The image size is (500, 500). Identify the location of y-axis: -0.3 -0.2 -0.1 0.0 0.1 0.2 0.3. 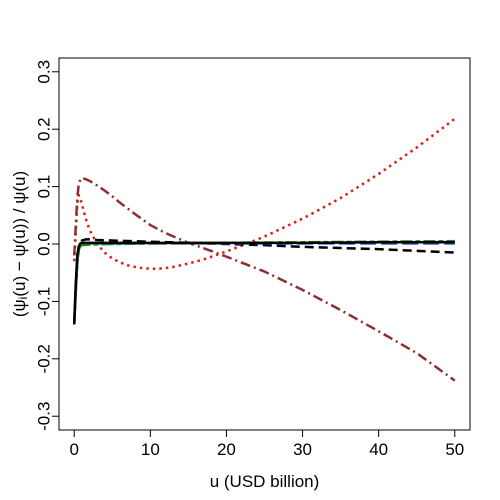
(47, 245).